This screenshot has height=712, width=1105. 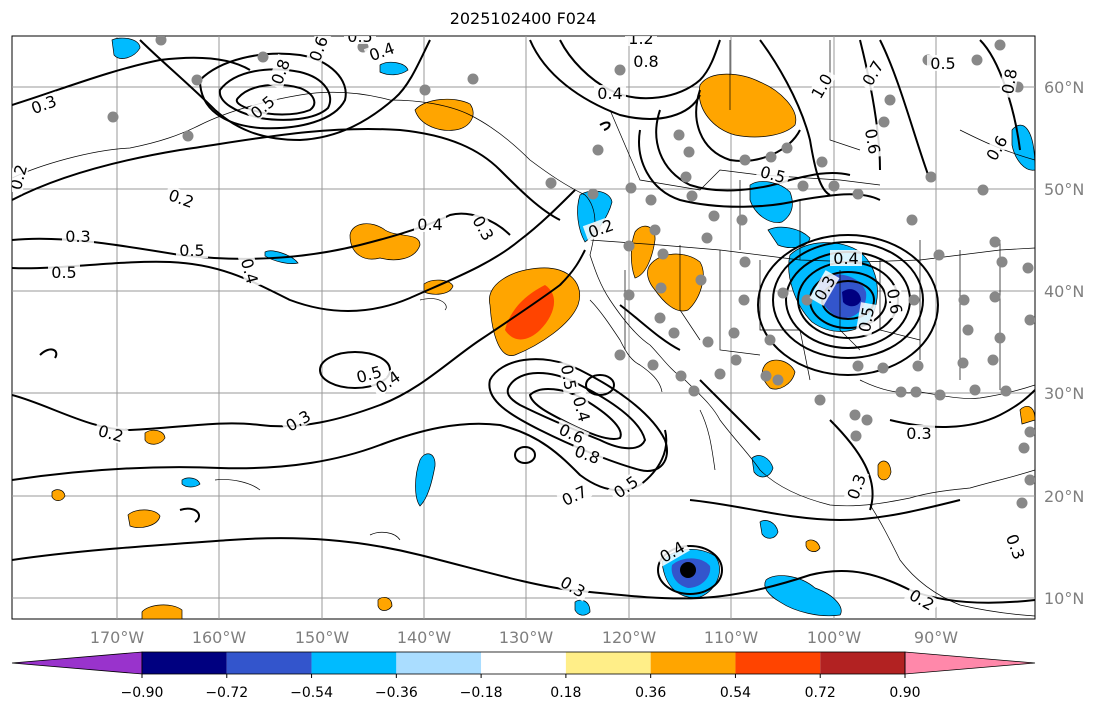 I want to click on latitude-tick-label: 30°N, so click(x=1064, y=393).